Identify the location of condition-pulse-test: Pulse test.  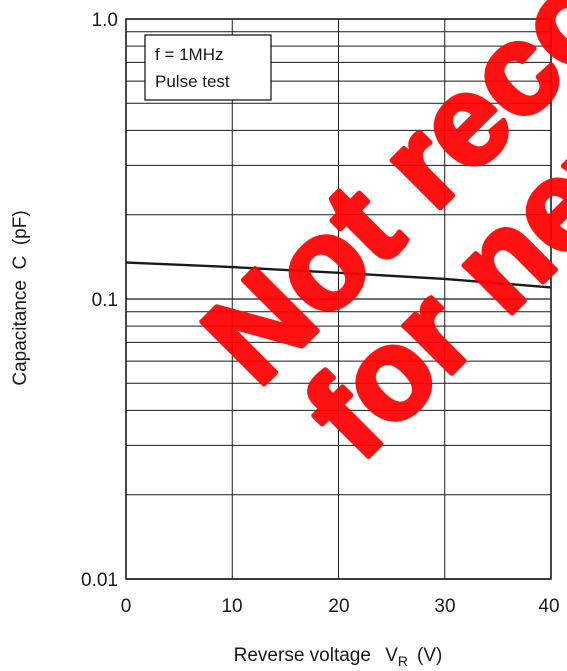
(192, 81).